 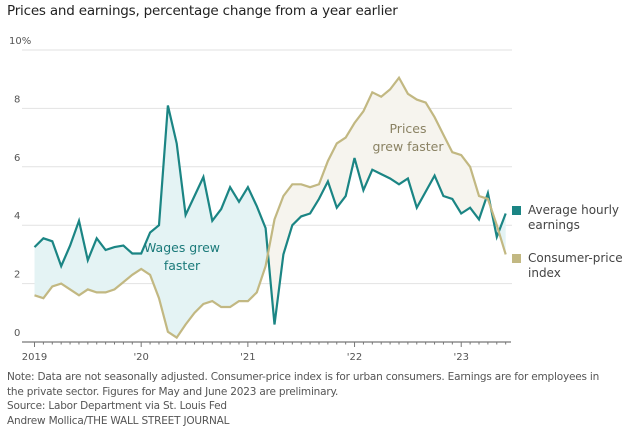 I want to click on x-tick-label: '20, so click(x=140, y=357).